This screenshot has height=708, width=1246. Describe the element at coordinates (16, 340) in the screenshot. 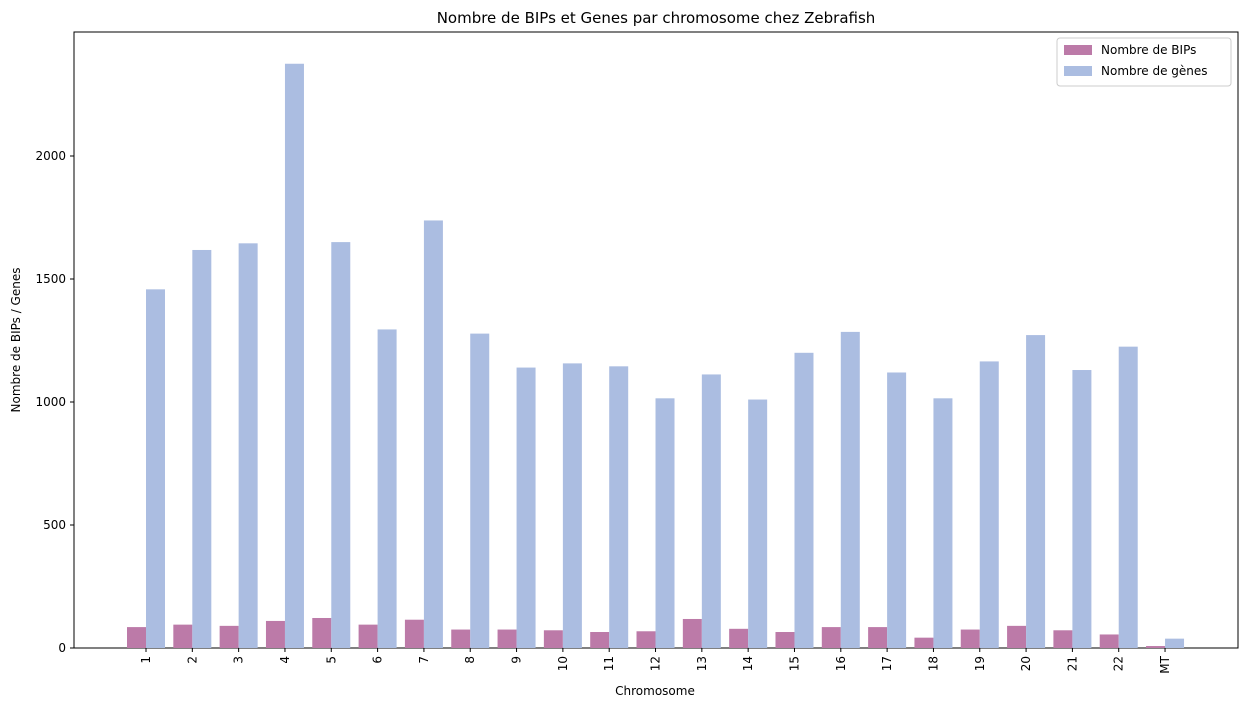

I see `y-axis-label: Nombre de BIPs / Genes` at that location.